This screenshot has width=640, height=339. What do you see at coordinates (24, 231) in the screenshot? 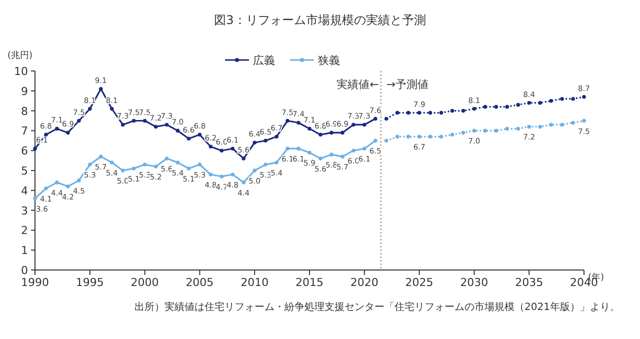
I see `y-tick-label: 2` at bounding box center [24, 231].